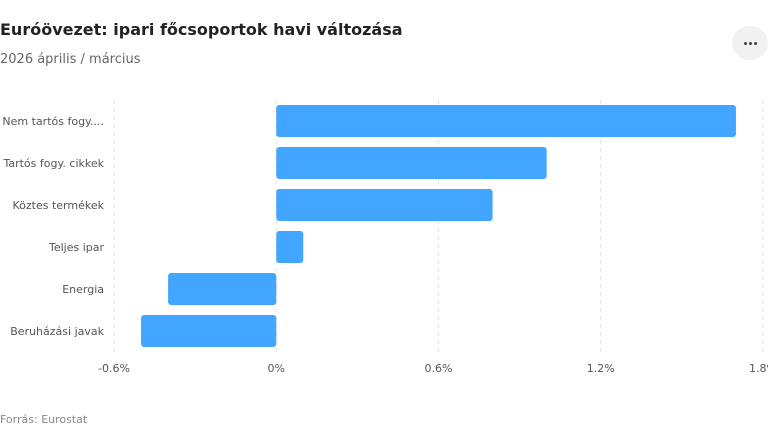 This screenshot has width=768, height=432. I want to click on x-tick-label: 1.8%, so click(758, 368).